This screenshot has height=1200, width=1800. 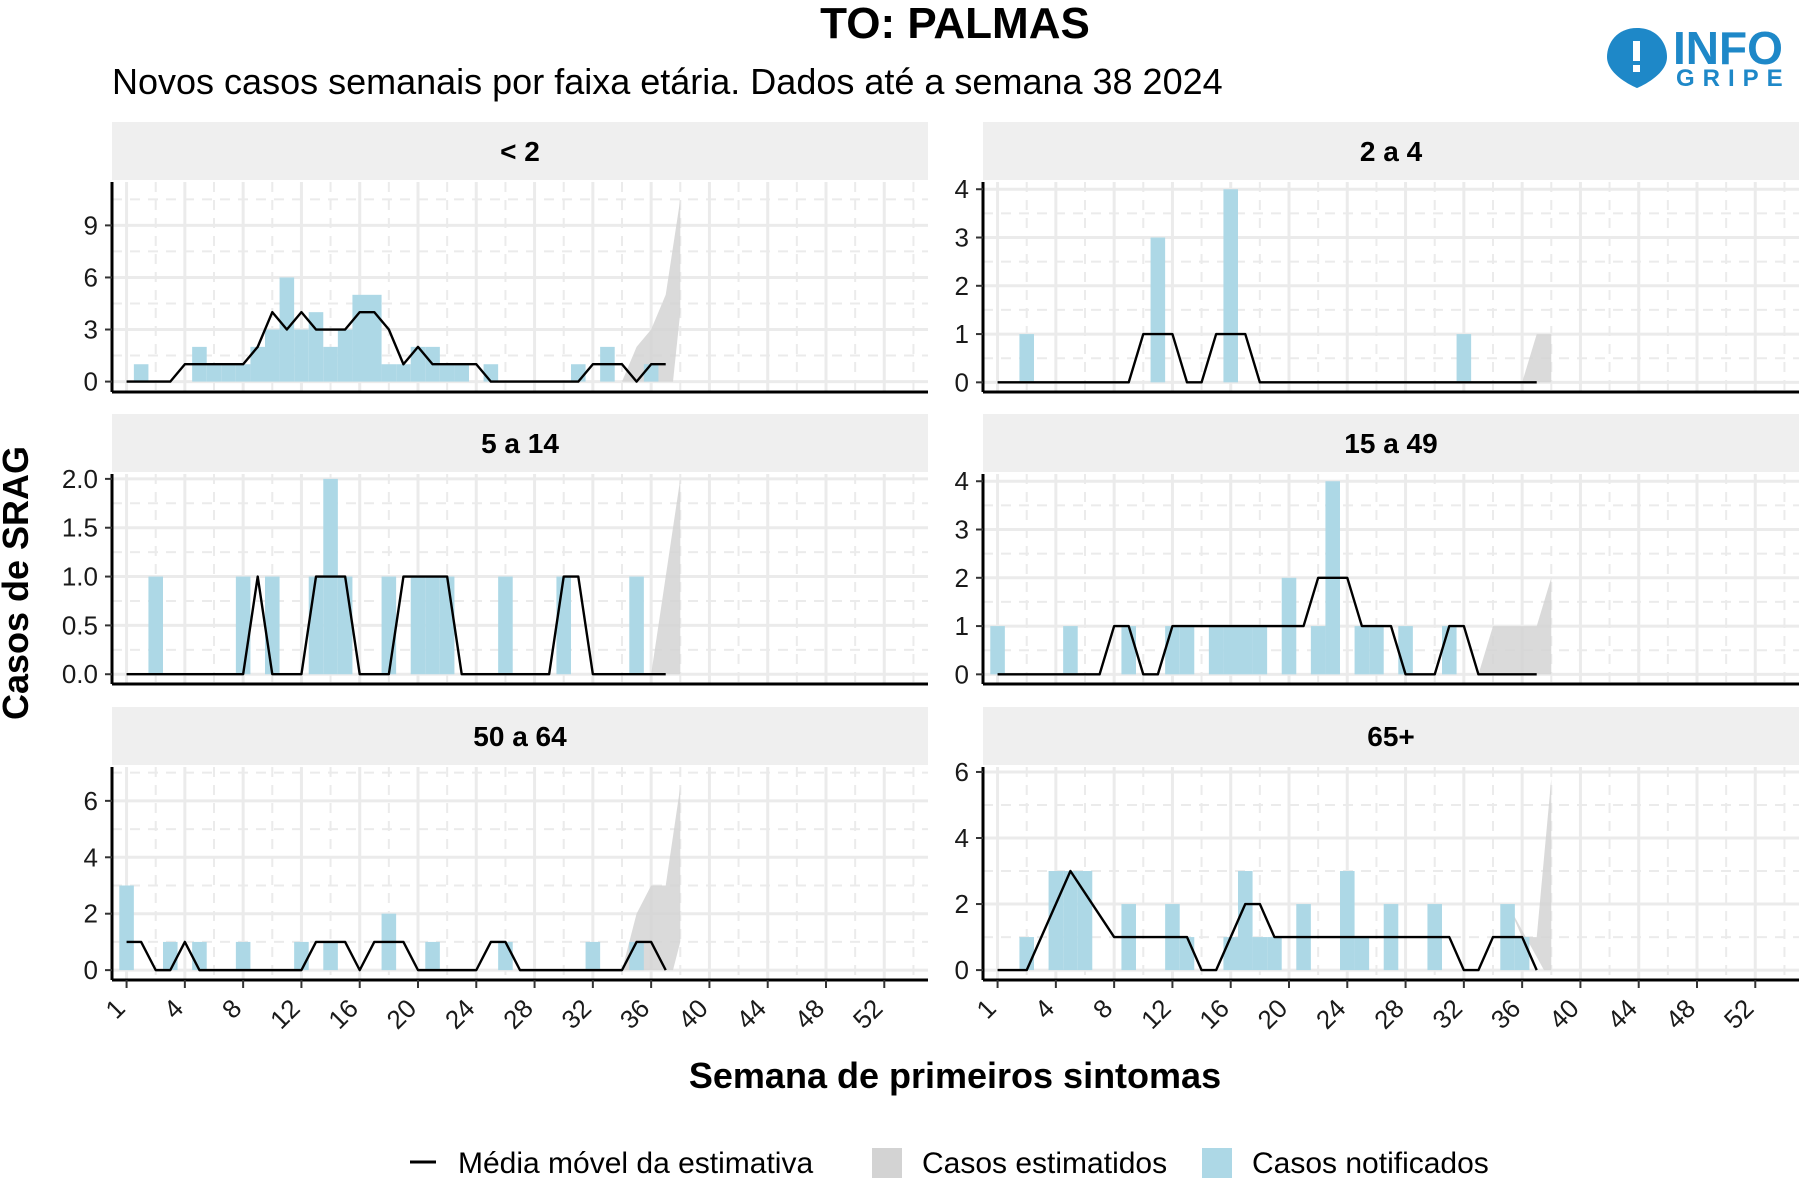 What do you see at coordinates (1389, 1014) in the screenshot?
I see `x-tick-label: 28` at bounding box center [1389, 1014].